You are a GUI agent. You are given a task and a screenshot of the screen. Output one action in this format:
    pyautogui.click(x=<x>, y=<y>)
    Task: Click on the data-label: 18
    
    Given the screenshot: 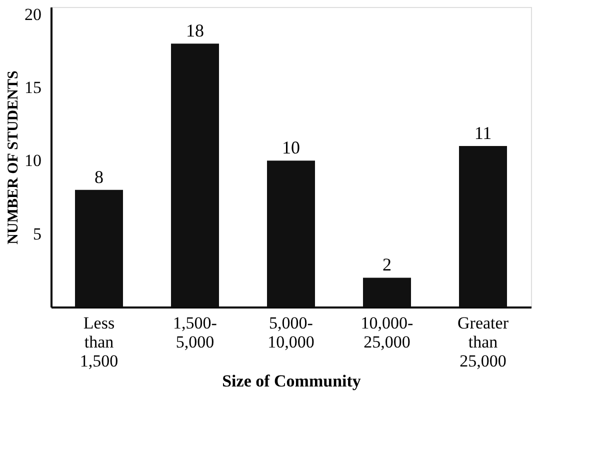 What is the action you would take?
    pyautogui.click(x=195, y=30)
    